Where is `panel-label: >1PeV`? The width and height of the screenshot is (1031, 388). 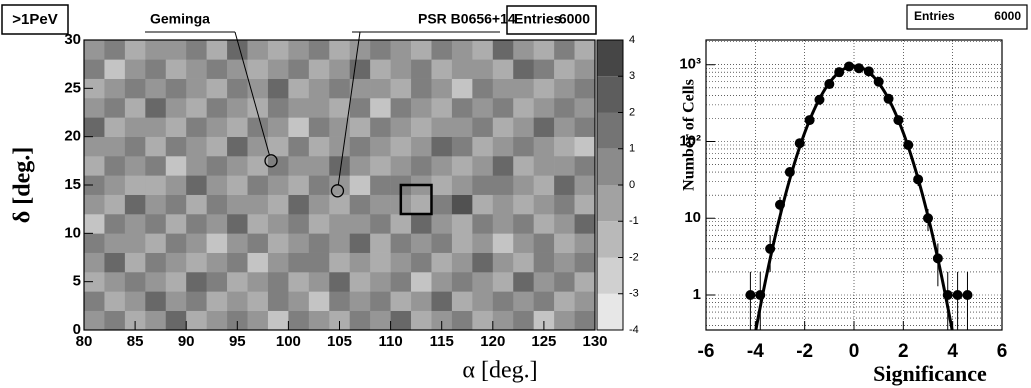
panel-label: >1PeV is located at coordinates (34, 19).